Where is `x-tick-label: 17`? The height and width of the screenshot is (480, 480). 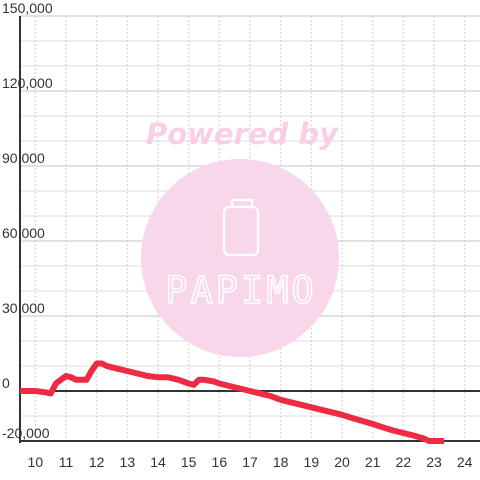 x-tick-label: 17 is located at coordinates (250, 462).